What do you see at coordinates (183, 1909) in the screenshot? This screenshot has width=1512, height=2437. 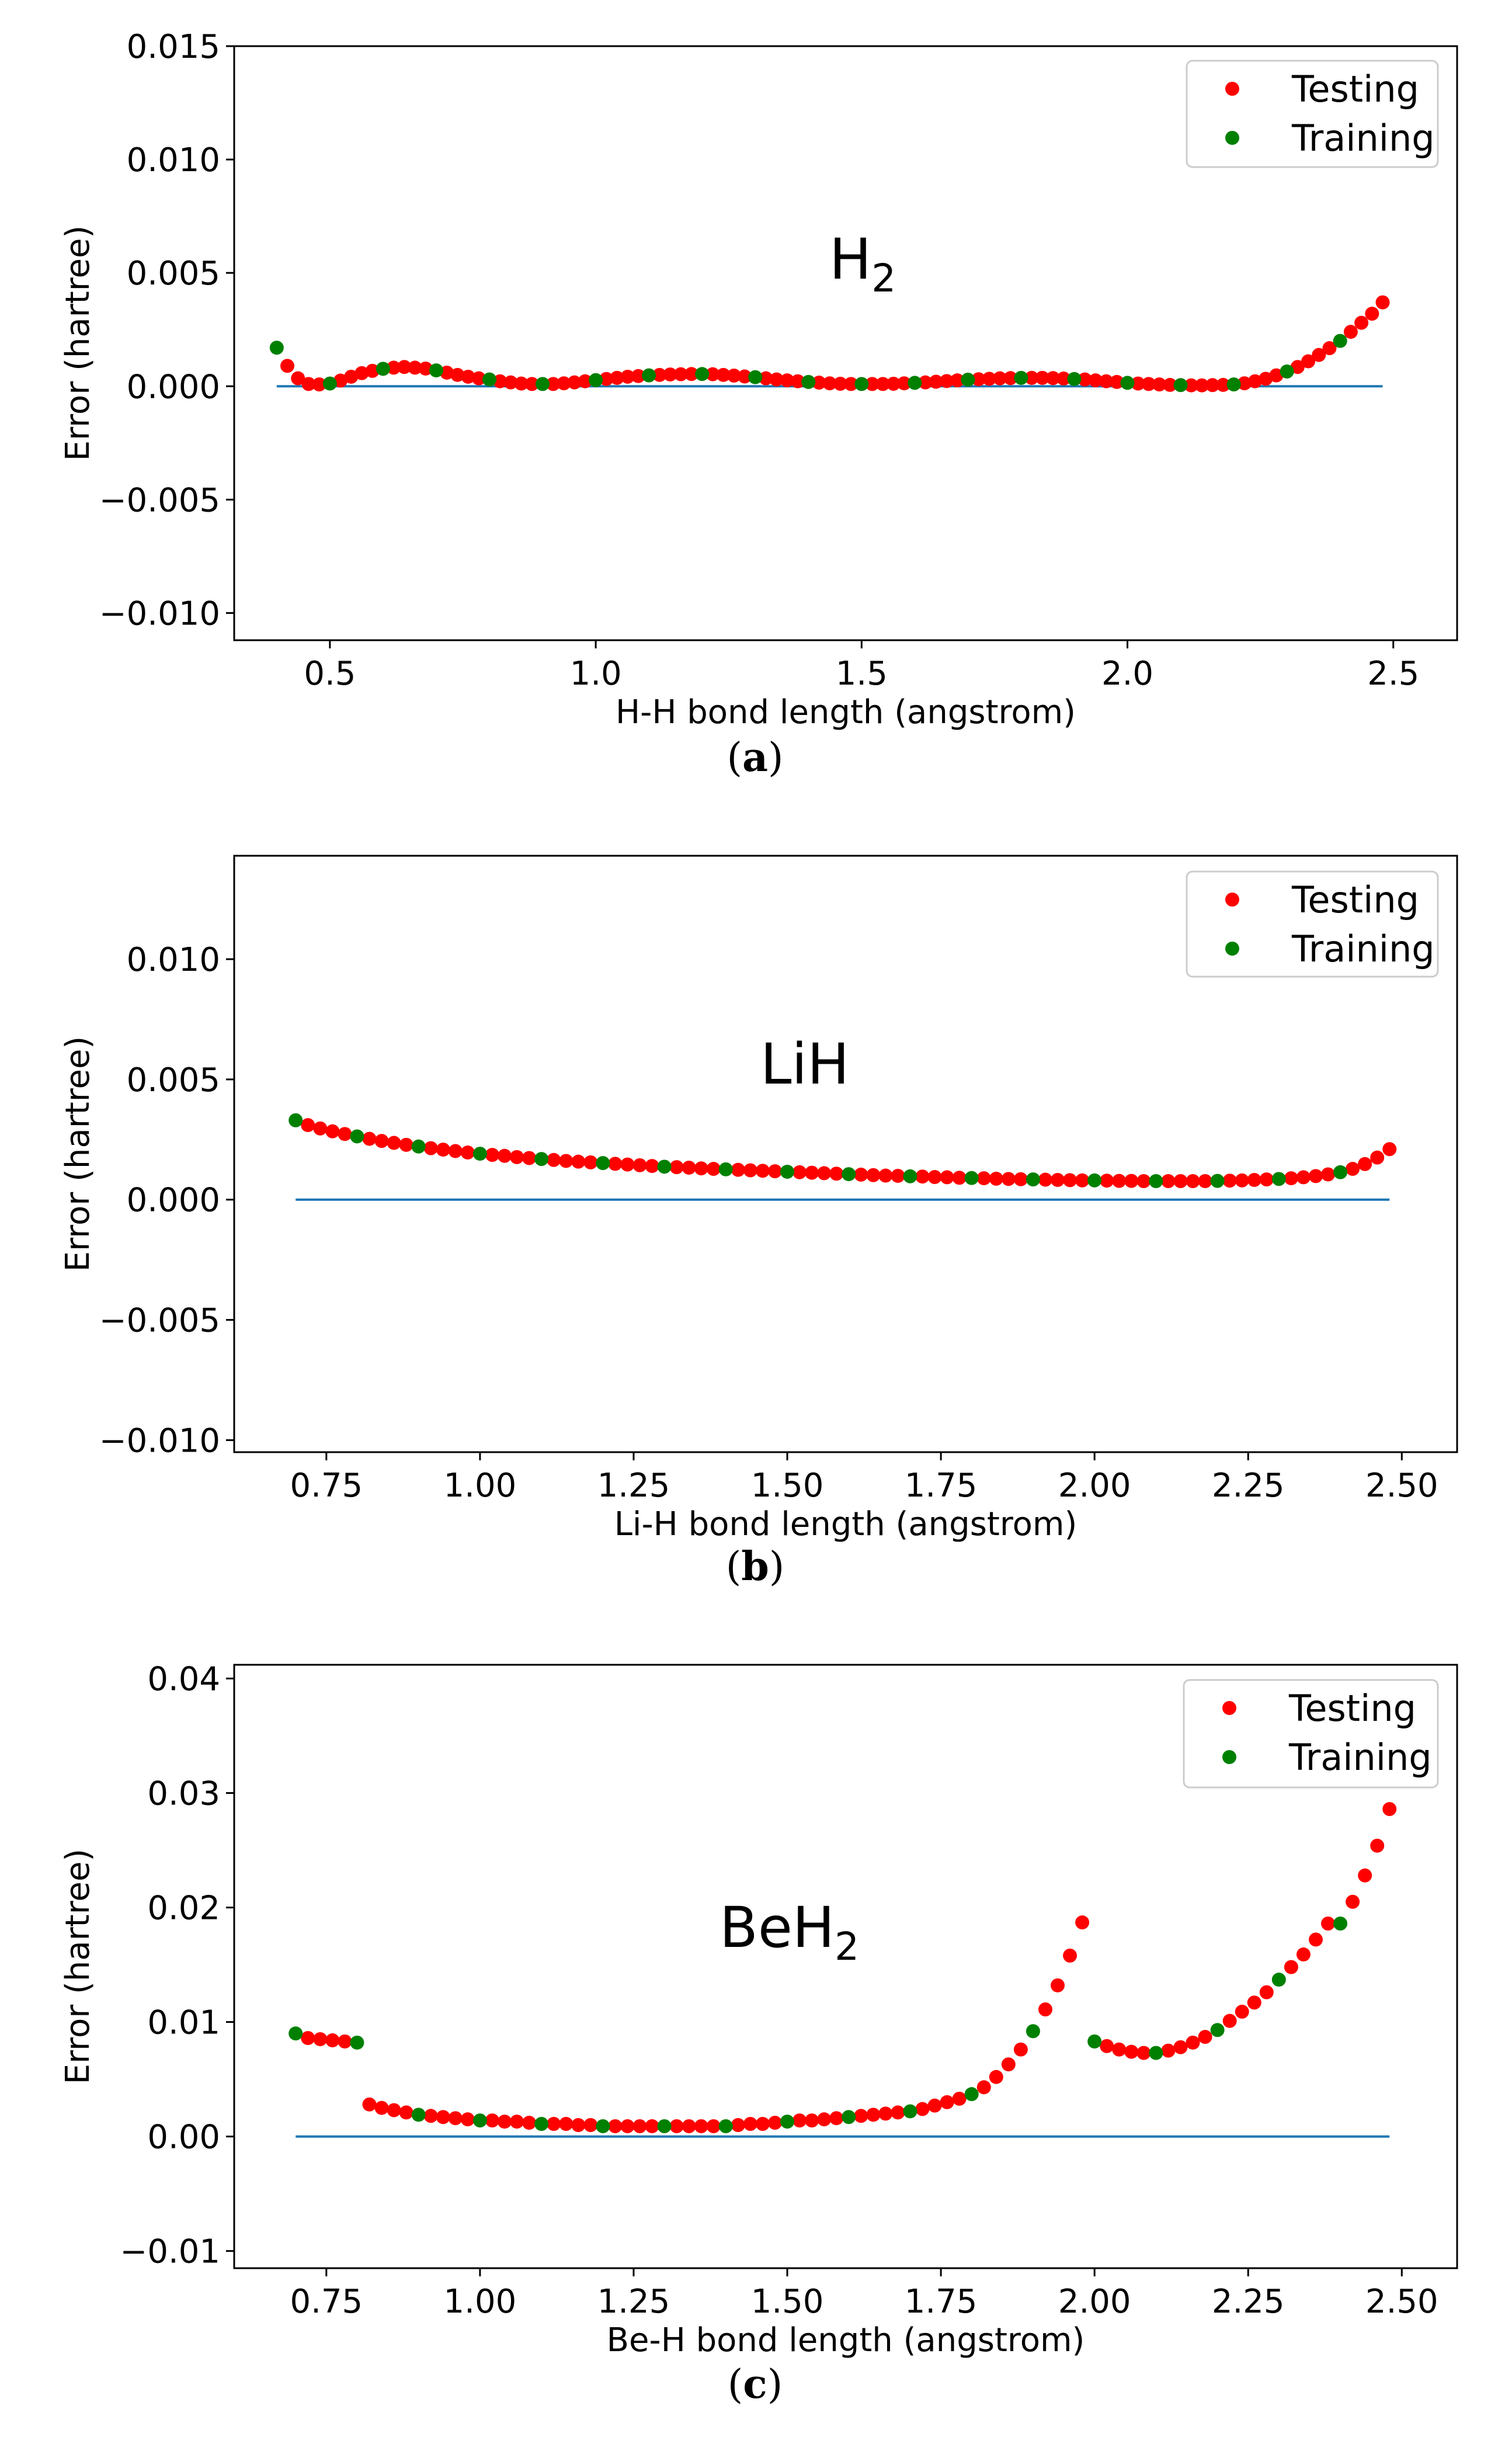 I see `y-tick-label: 0.02` at bounding box center [183, 1909].